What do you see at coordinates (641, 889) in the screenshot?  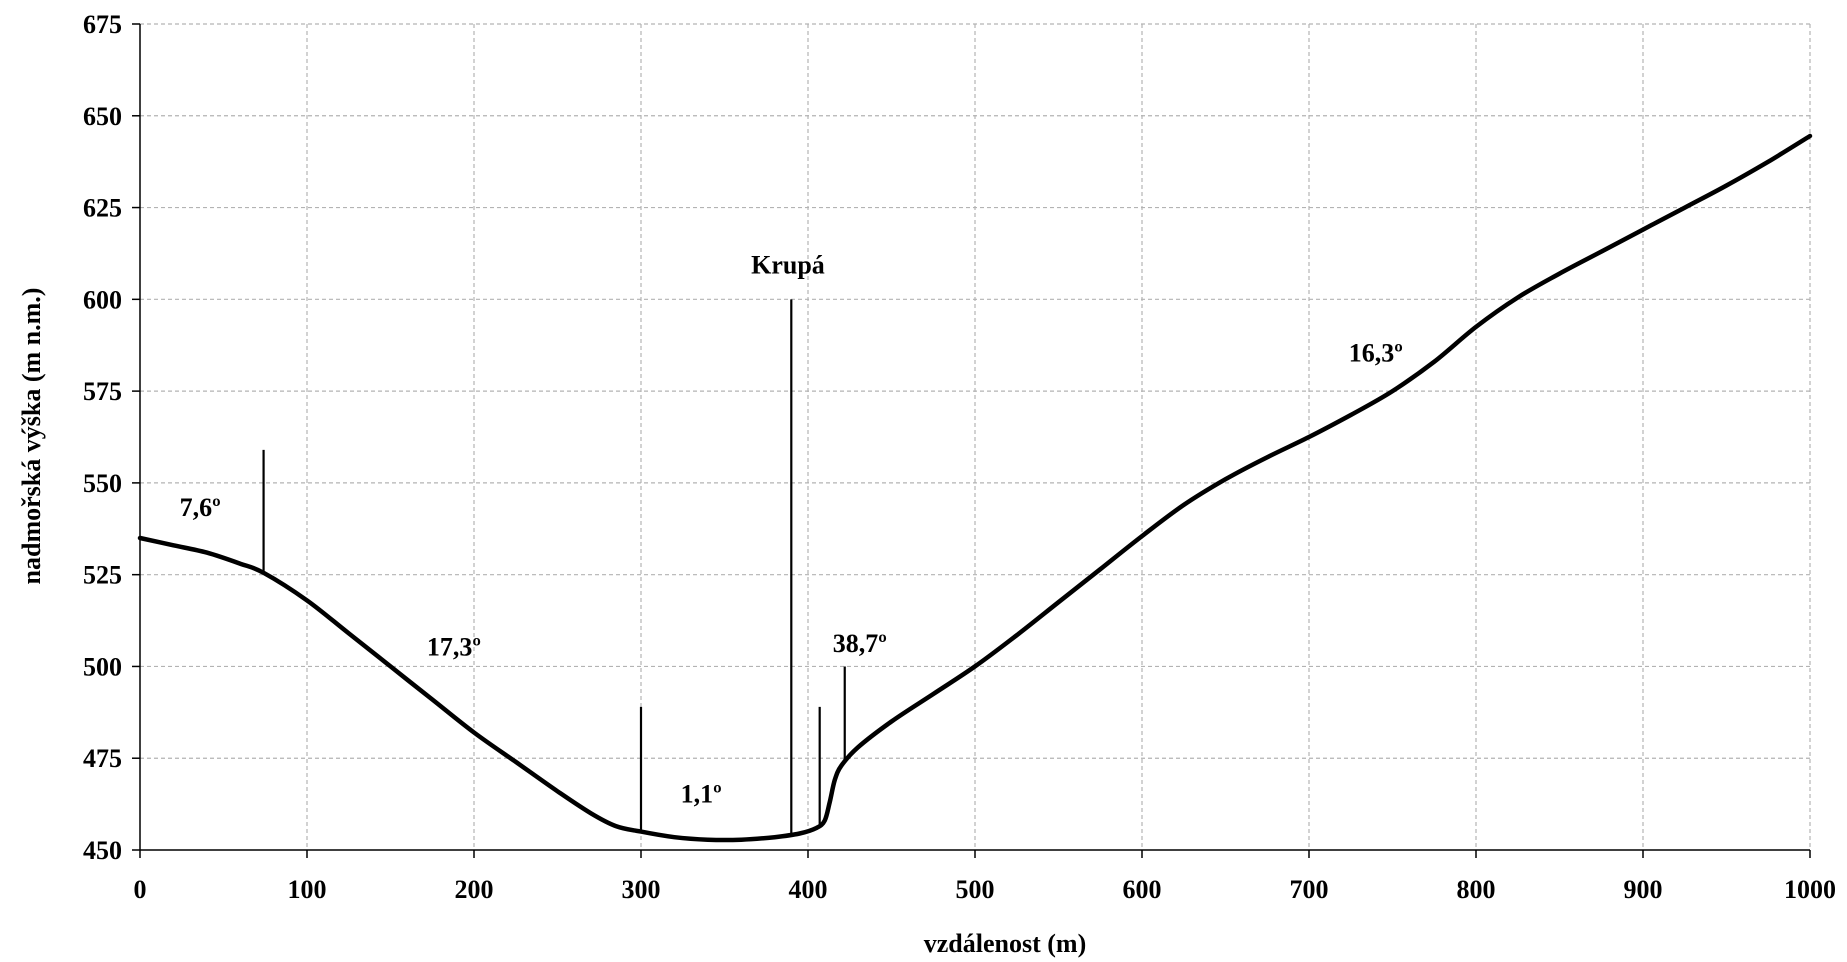 I see `x-tick-label: 300` at bounding box center [641, 889].